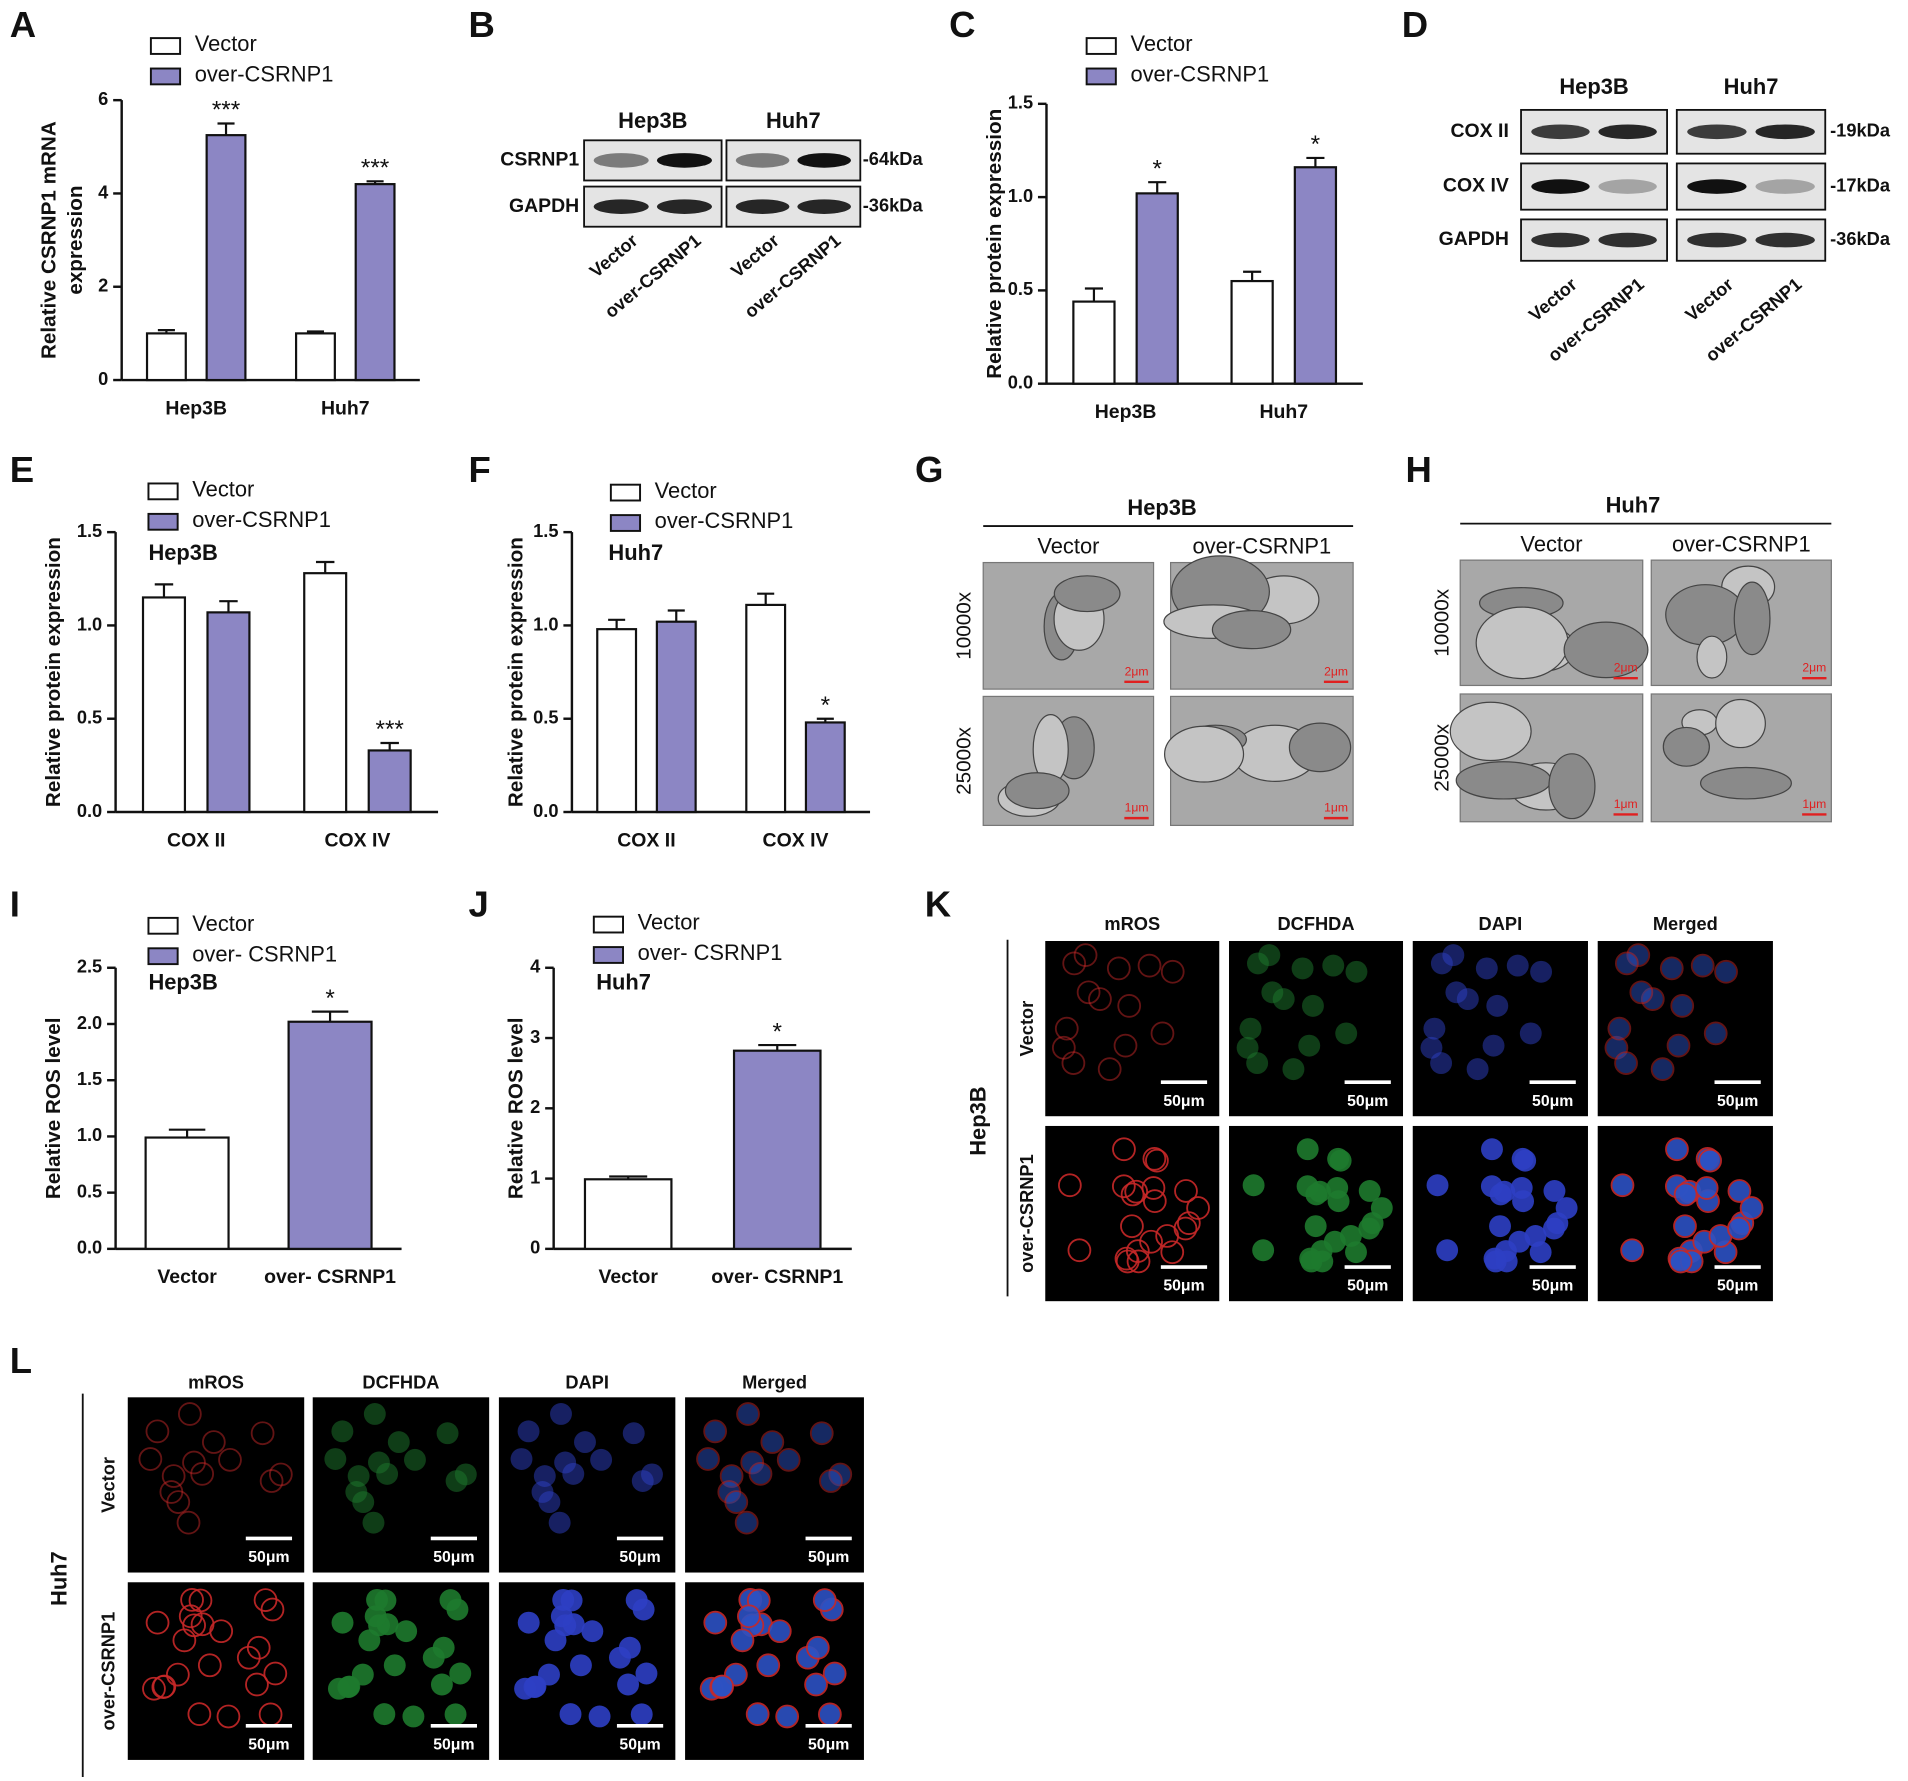 This screenshot has height=1781, width=1908. Describe the element at coordinates (1551, 543) in the screenshot. I see `column-label: Vector` at that location.